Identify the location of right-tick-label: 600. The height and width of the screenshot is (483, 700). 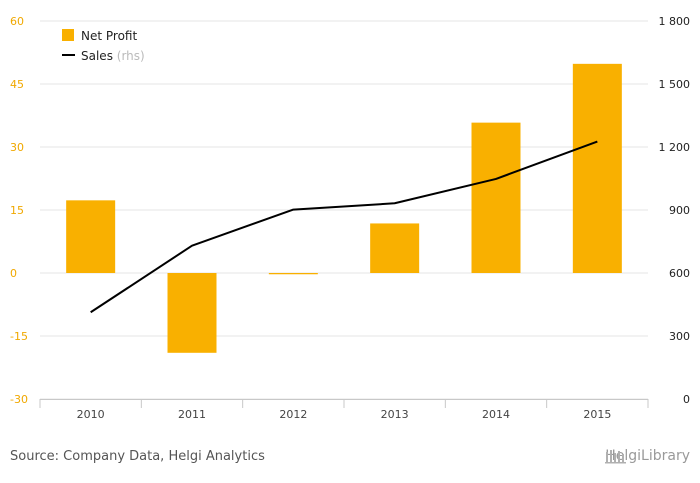
(679, 273).